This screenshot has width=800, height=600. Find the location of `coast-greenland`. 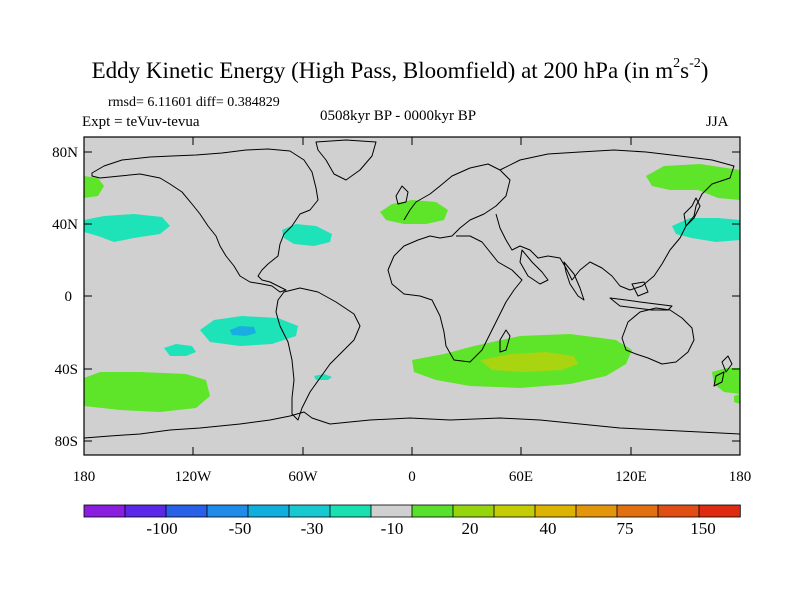

coast-greenland is located at coordinates (346, 160).